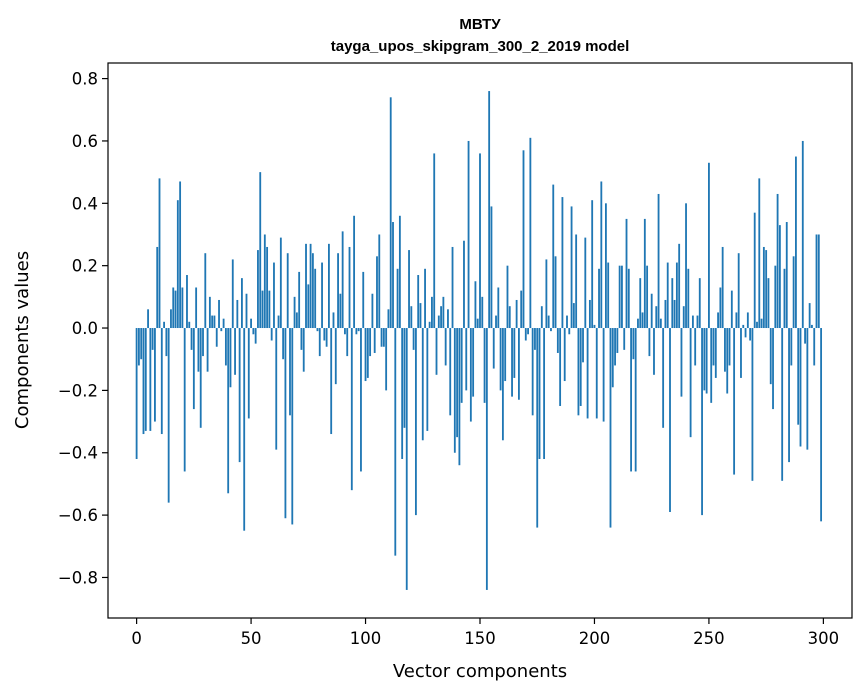 The height and width of the screenshot is (696, 867). Describe the element at coordinates (78, 515) in the screenshot. I see `y-tick-label: −0.6` at that location.